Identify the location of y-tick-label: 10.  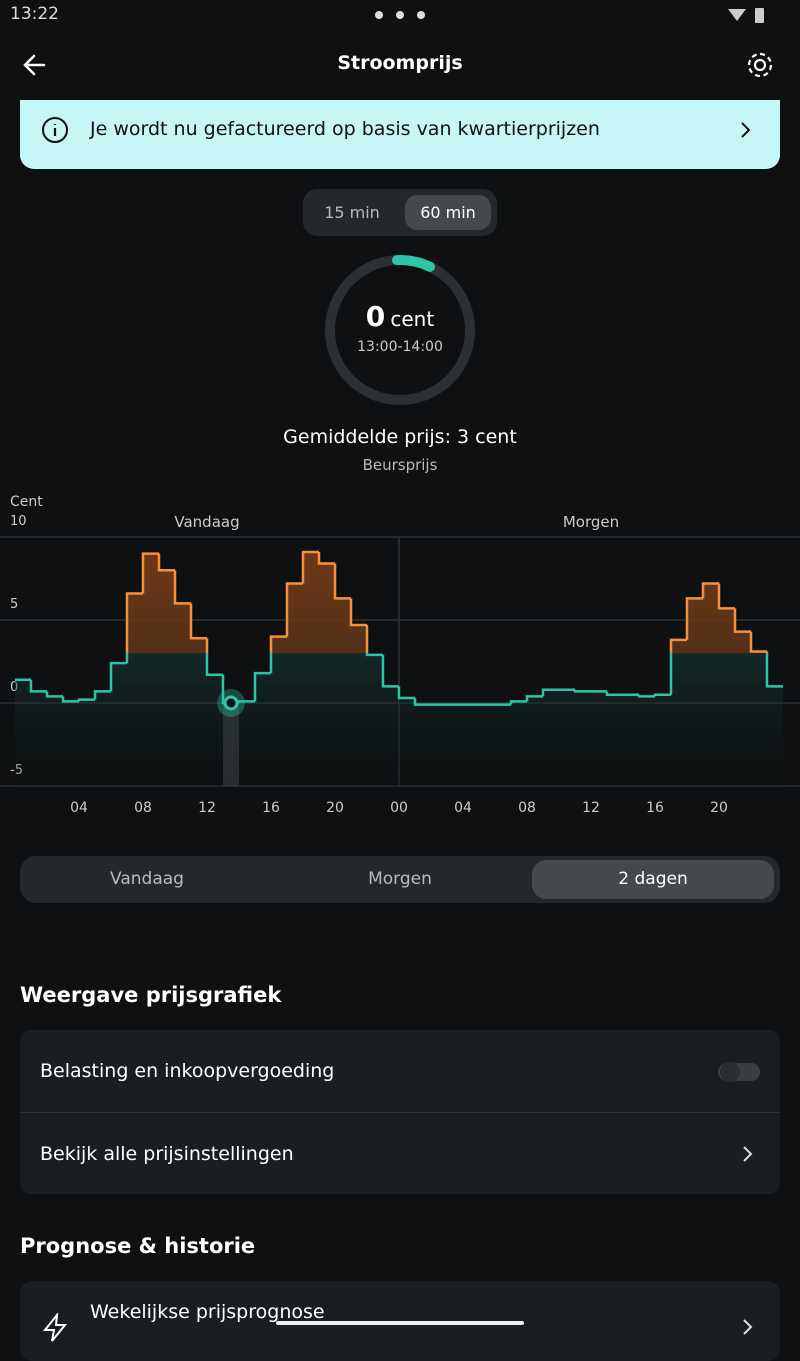
(18, 521).